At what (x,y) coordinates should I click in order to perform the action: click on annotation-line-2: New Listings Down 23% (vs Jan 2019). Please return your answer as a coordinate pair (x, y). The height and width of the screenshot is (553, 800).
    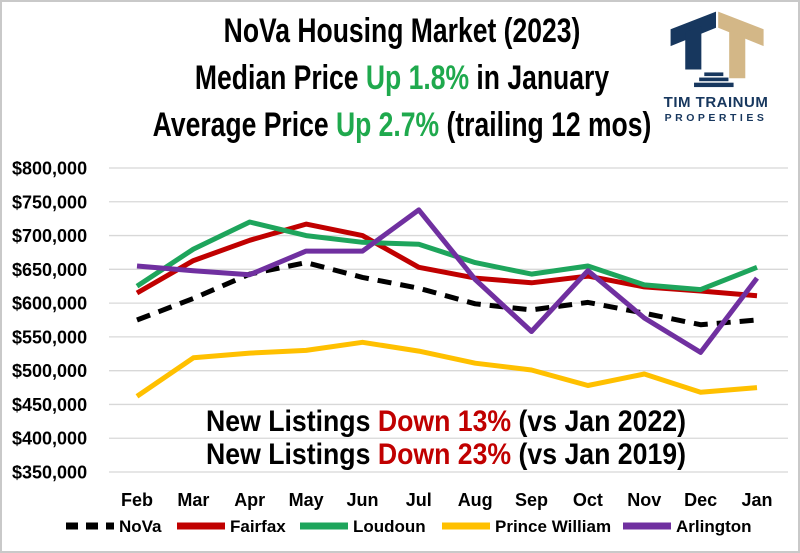
    Looking at the image, I should click on (446, 454).